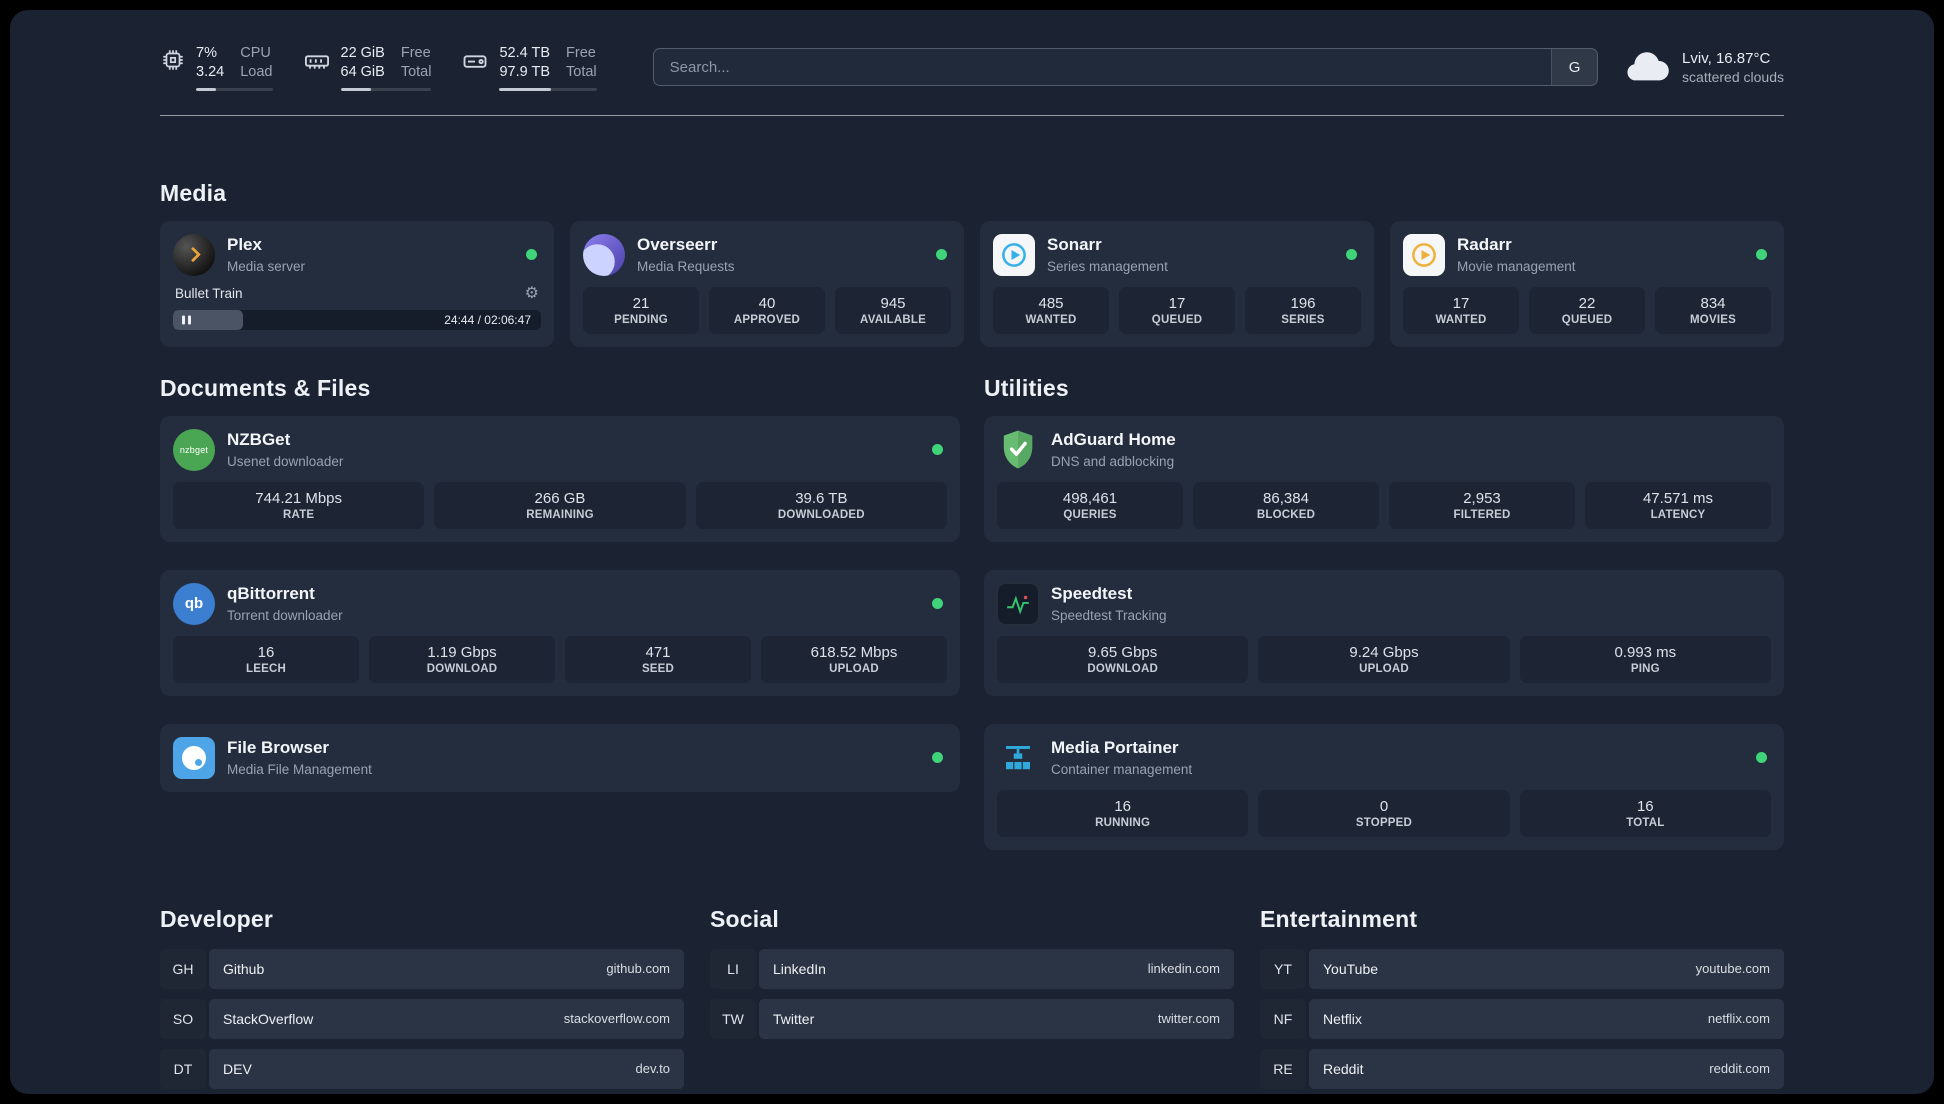 The width and height of the screenshot is (1944, 1104). Describe the element at coordinates (767, 310) in the screenshot. I see `stat-approved: 40 APPROVED` at that location.